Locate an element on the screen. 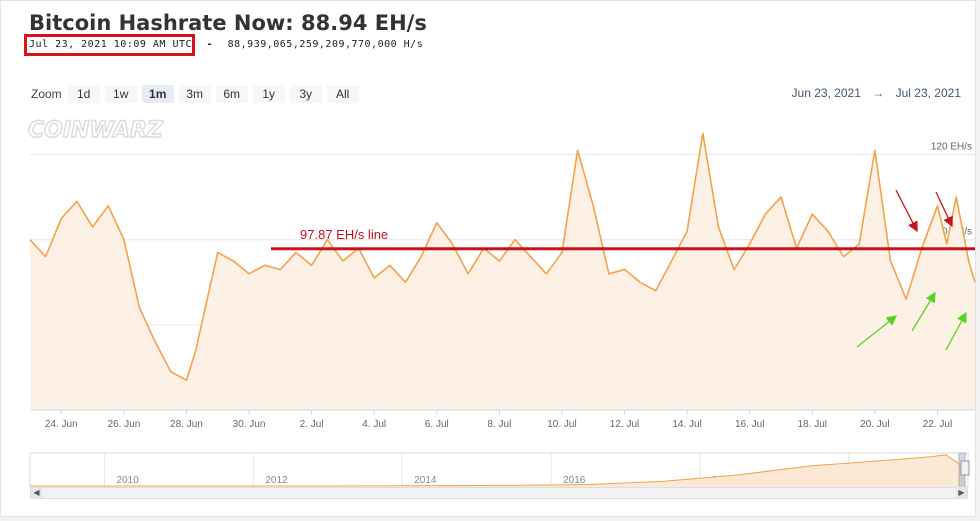 Image resolution: width=980 pixels, height=521 pixels. zoom-button-1y: 1y is located at coordinates (268, 94).